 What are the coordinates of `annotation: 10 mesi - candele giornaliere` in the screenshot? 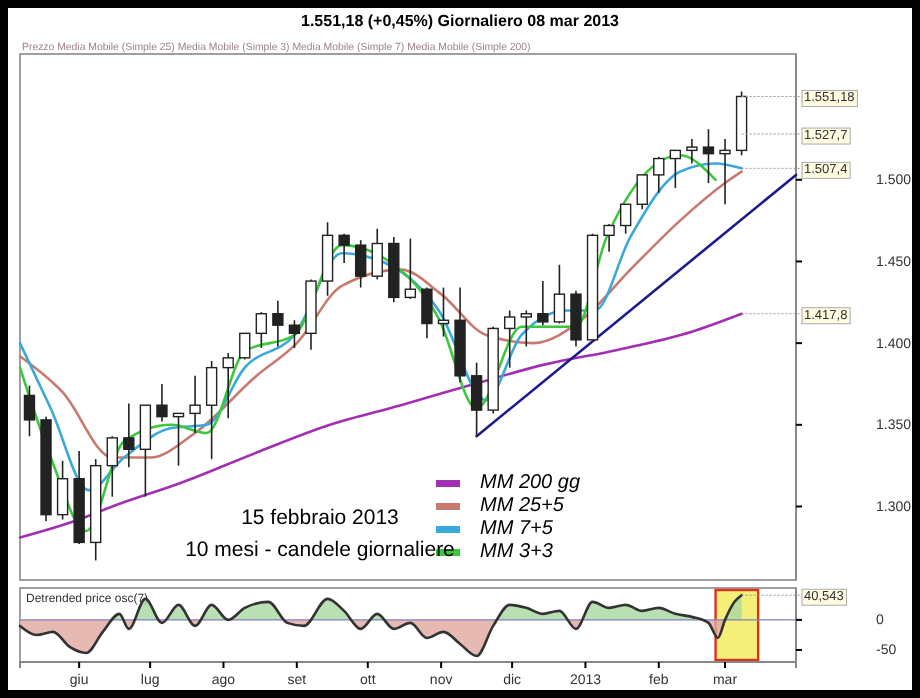 It's located at (320, 550).